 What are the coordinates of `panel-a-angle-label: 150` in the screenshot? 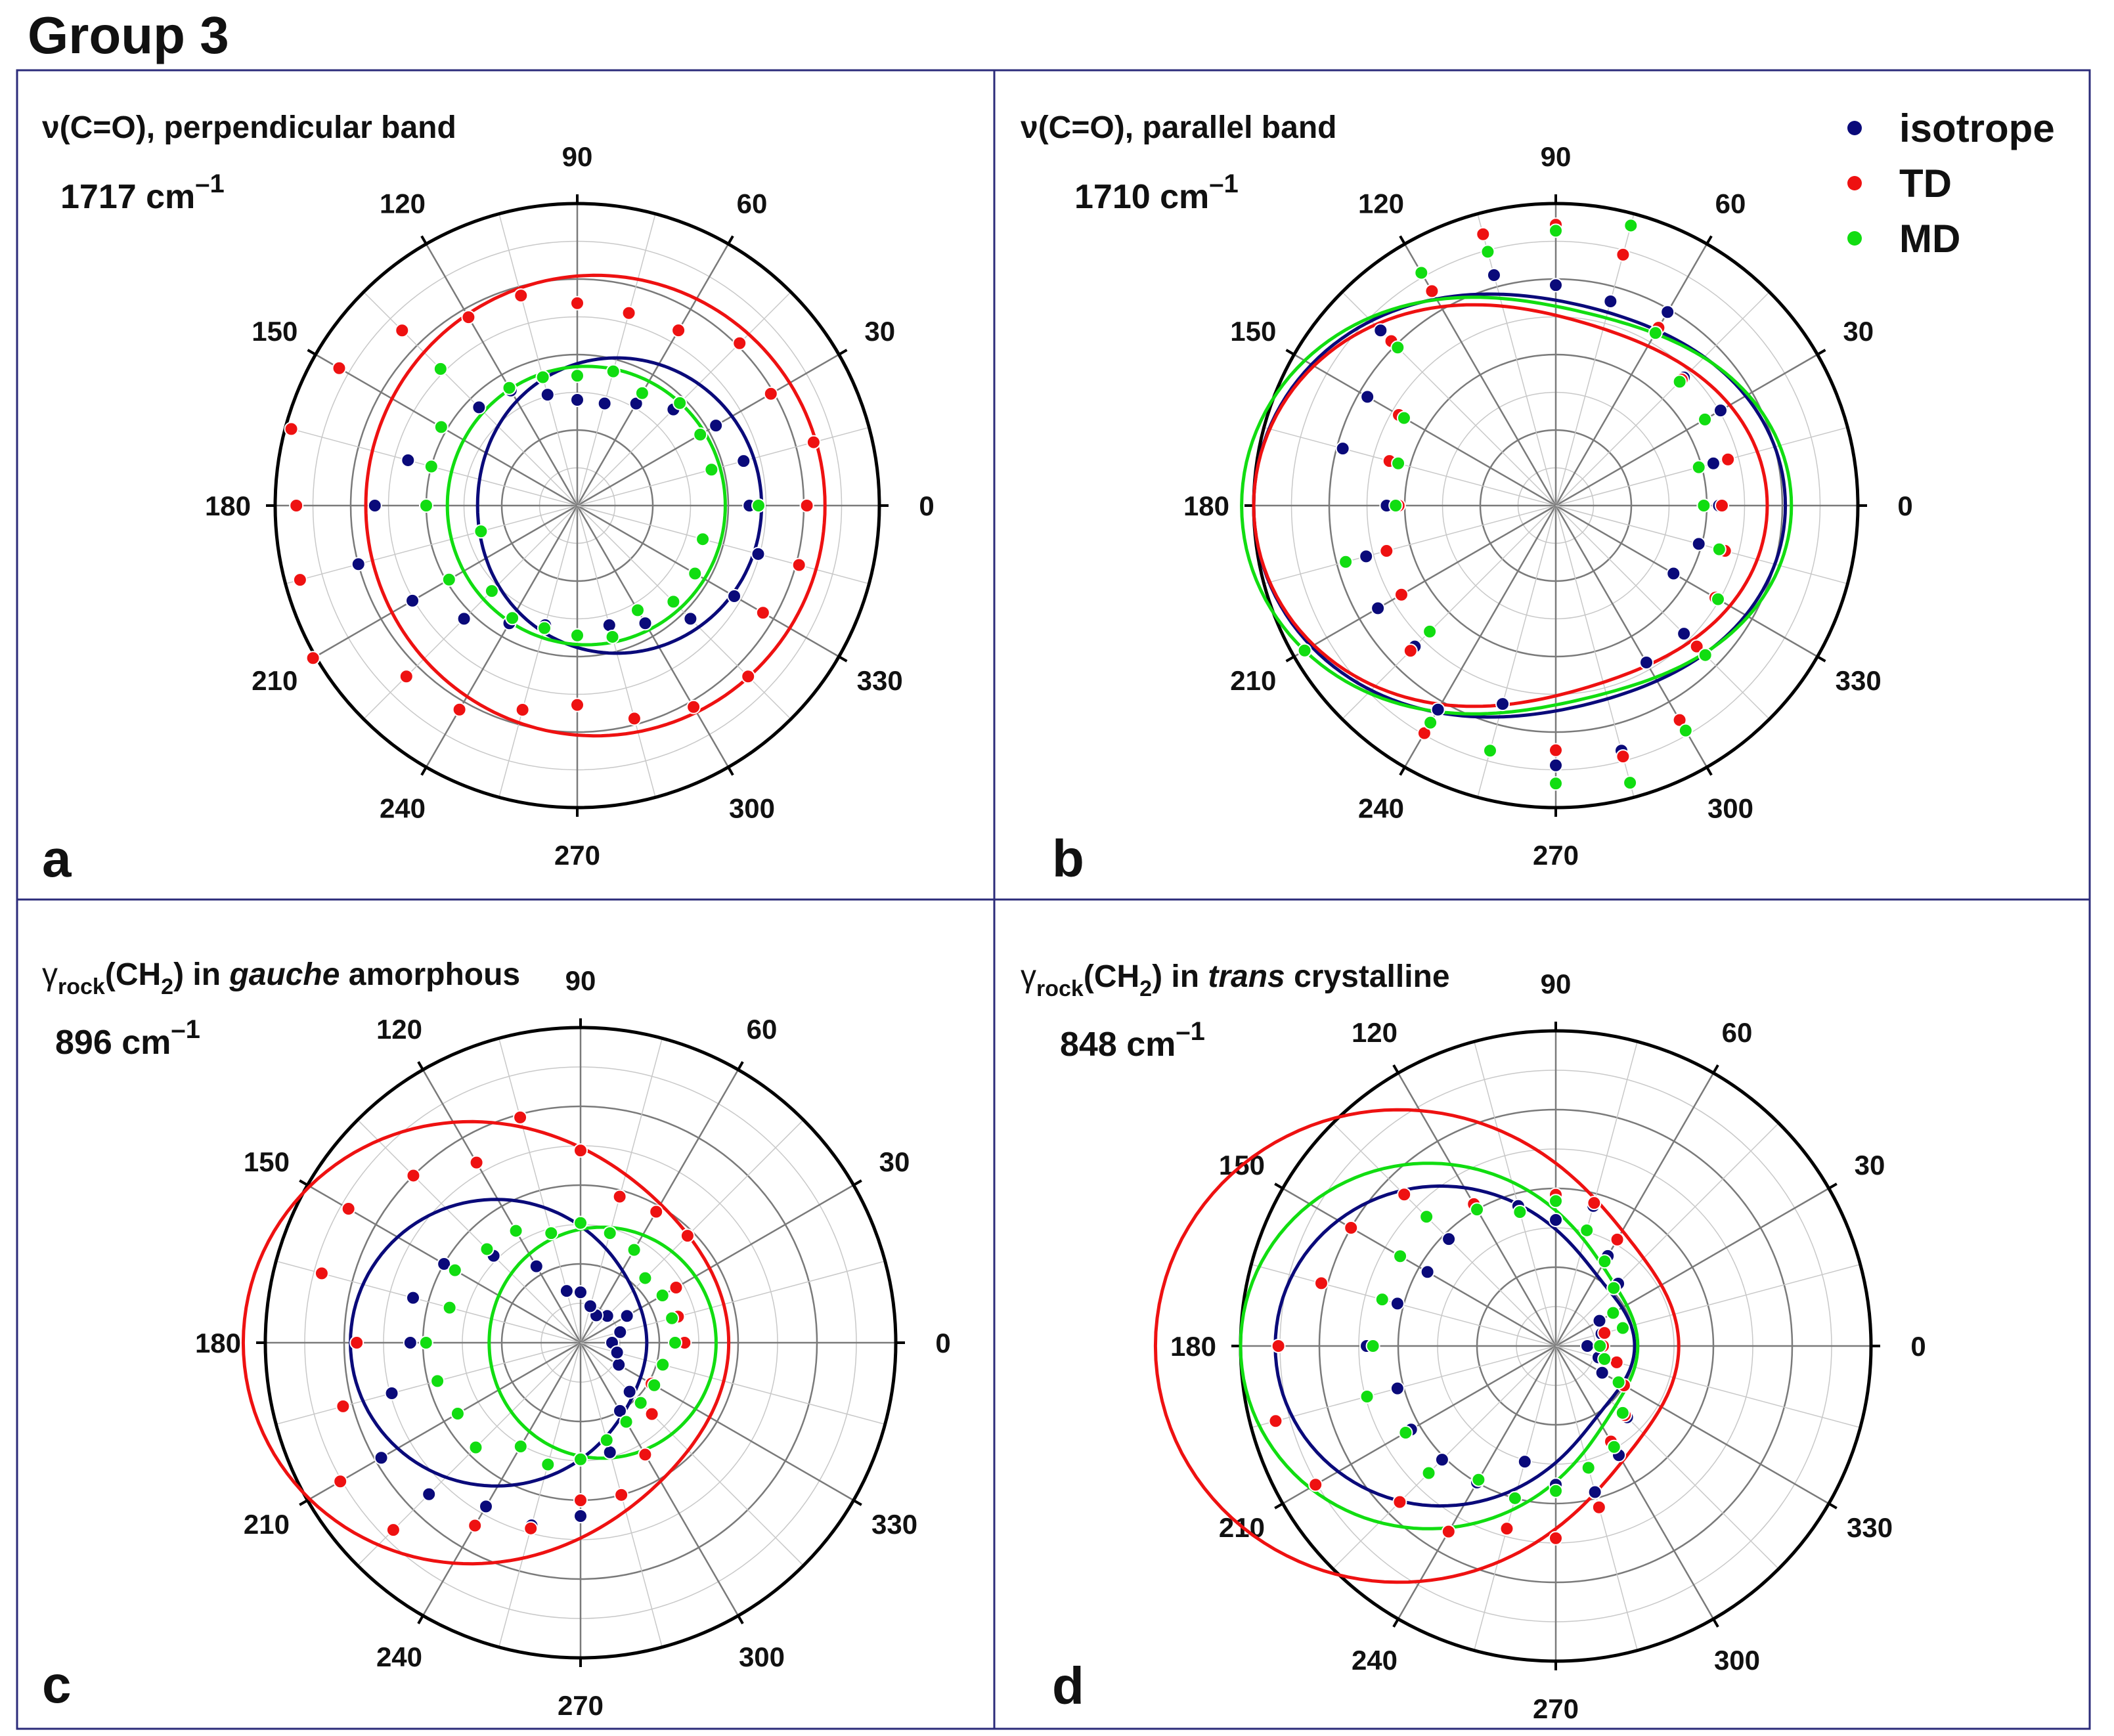 It's located at (274, 331).